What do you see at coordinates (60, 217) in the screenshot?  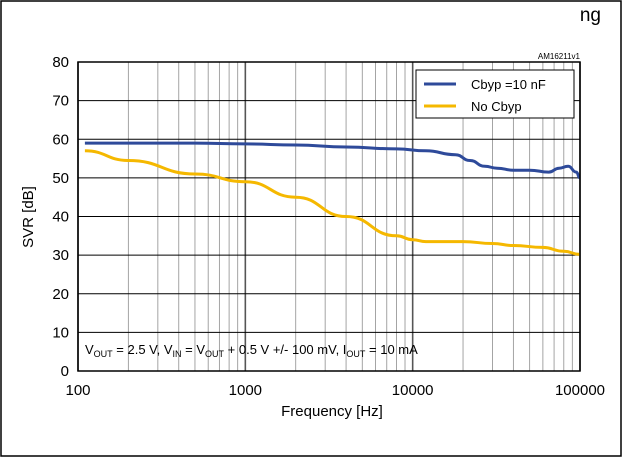 I see `y-tick-label: 40` at bounding box center [60, 217].